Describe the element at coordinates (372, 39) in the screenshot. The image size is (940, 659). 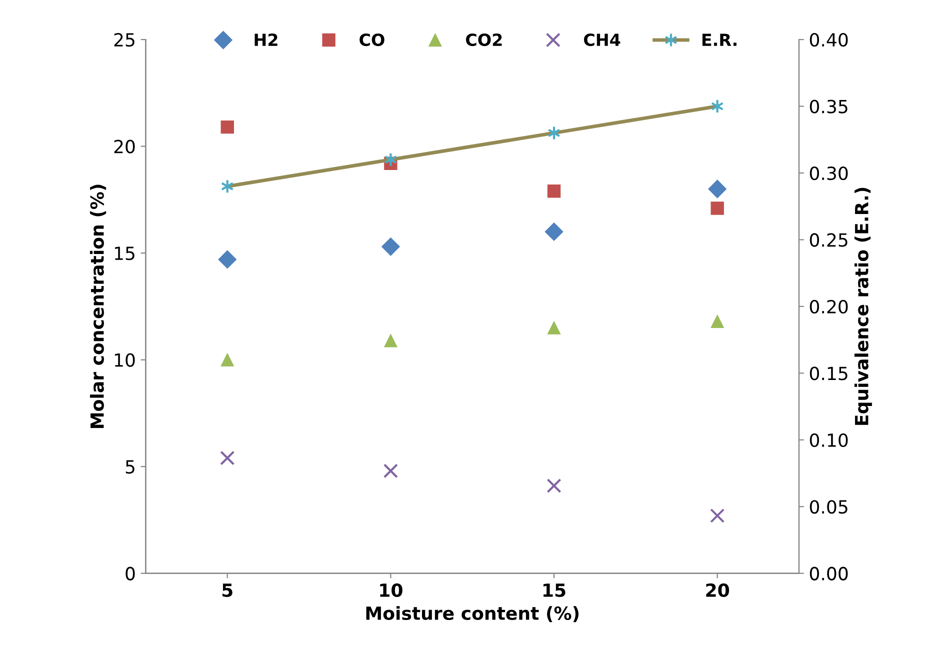
I see `legend-label: CO` at that location.